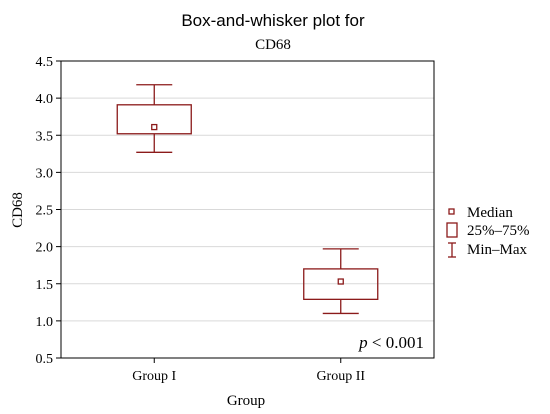 The width and height of the screenshot is (550, 414). What do you see at coordinates (451, 211) in the screenshot?
I see `legend-median-symbol` at bounding box center [451, 211].